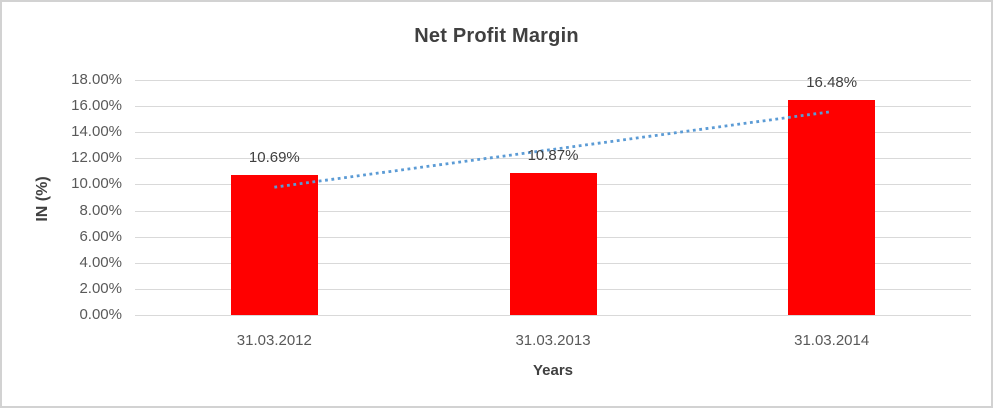 The image size is (993, 408). I want to click on chart-title: Net Profit Margin, so click(496, 36).